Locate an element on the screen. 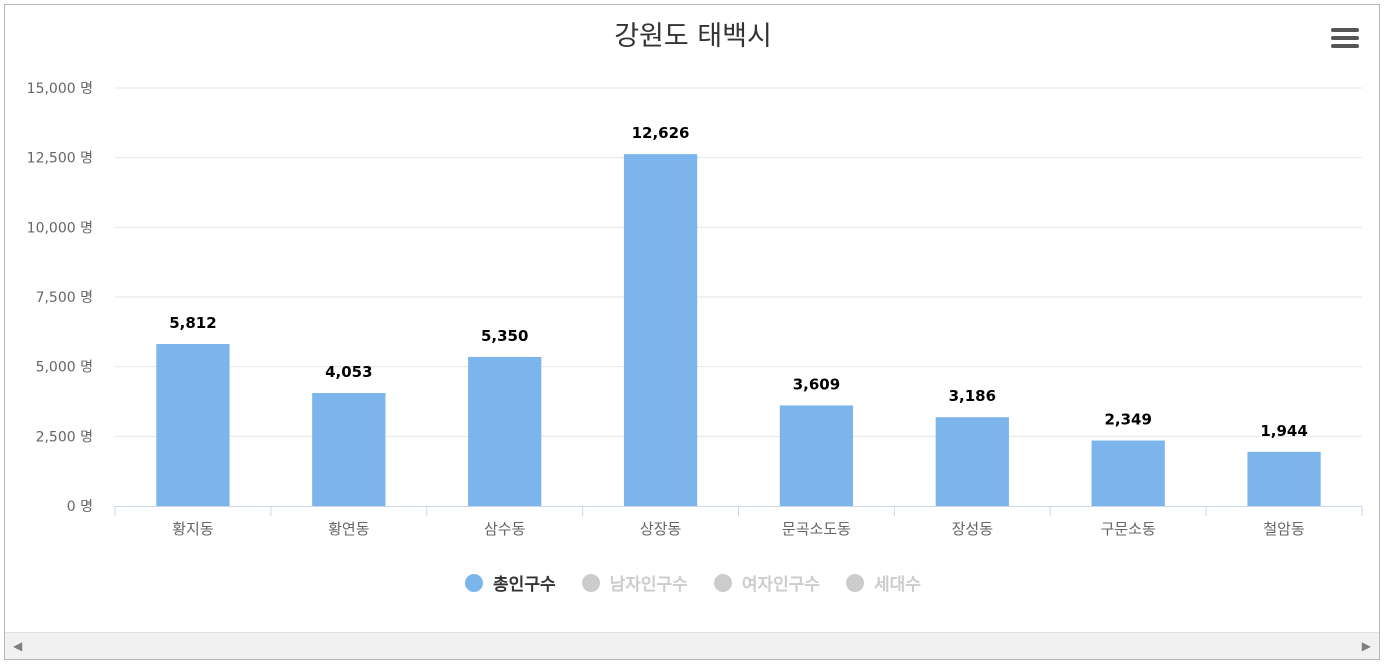  y-tick-label: 2,500 명 is located at coordinates (64, 437).